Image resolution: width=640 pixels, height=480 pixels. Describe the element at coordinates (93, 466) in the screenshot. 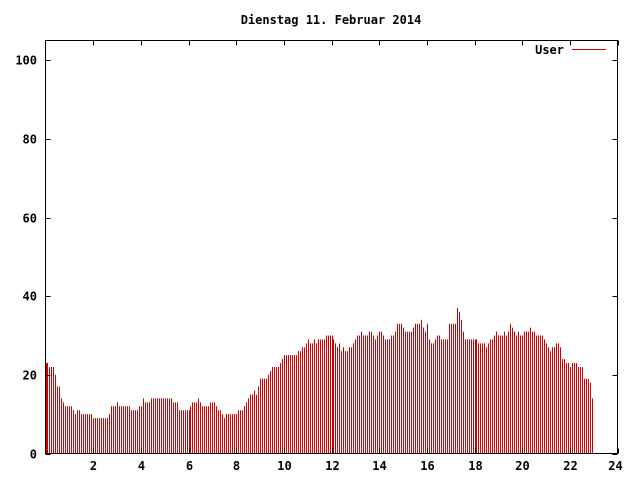

I see `x-tick-label: 2` at that location.